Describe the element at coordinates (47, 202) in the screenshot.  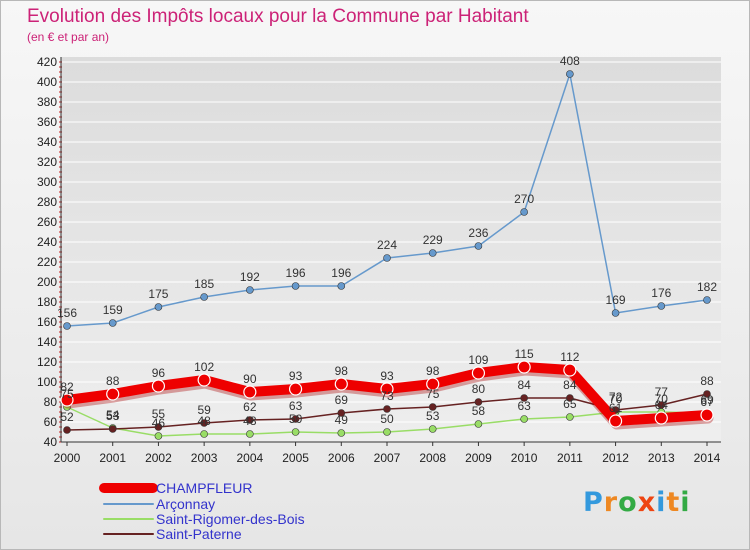
I see `y-tick-label: 280` at that location.